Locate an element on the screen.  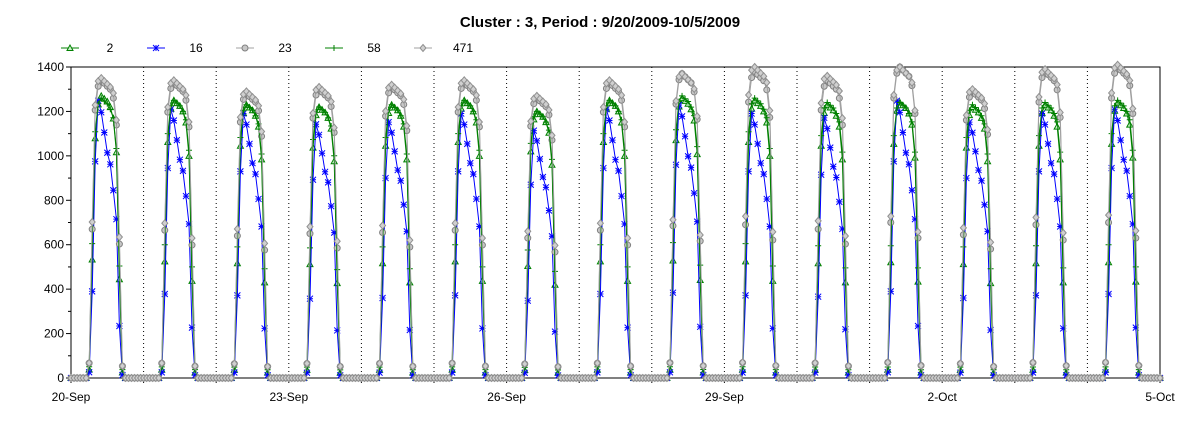
y-tick-label-5: 1000 is located at coordinates (50, 156).